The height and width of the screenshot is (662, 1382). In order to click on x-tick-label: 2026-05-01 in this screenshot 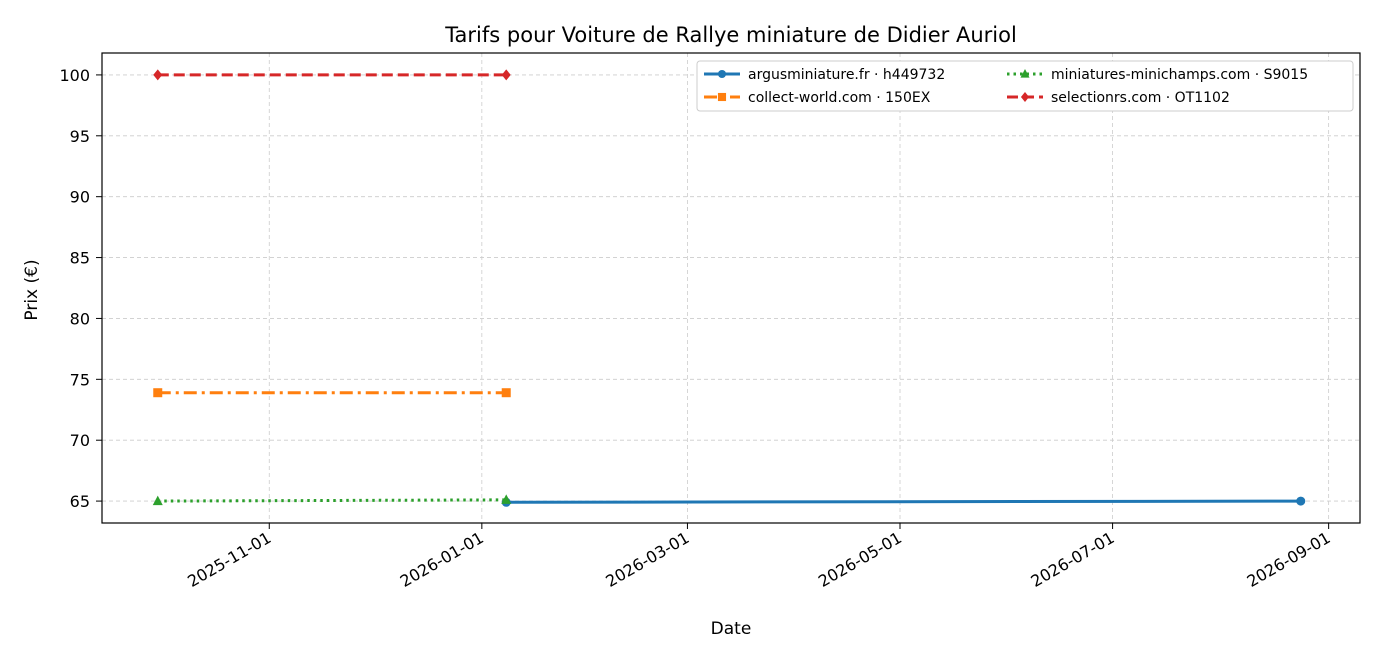, I will do `click(860, 559)`.